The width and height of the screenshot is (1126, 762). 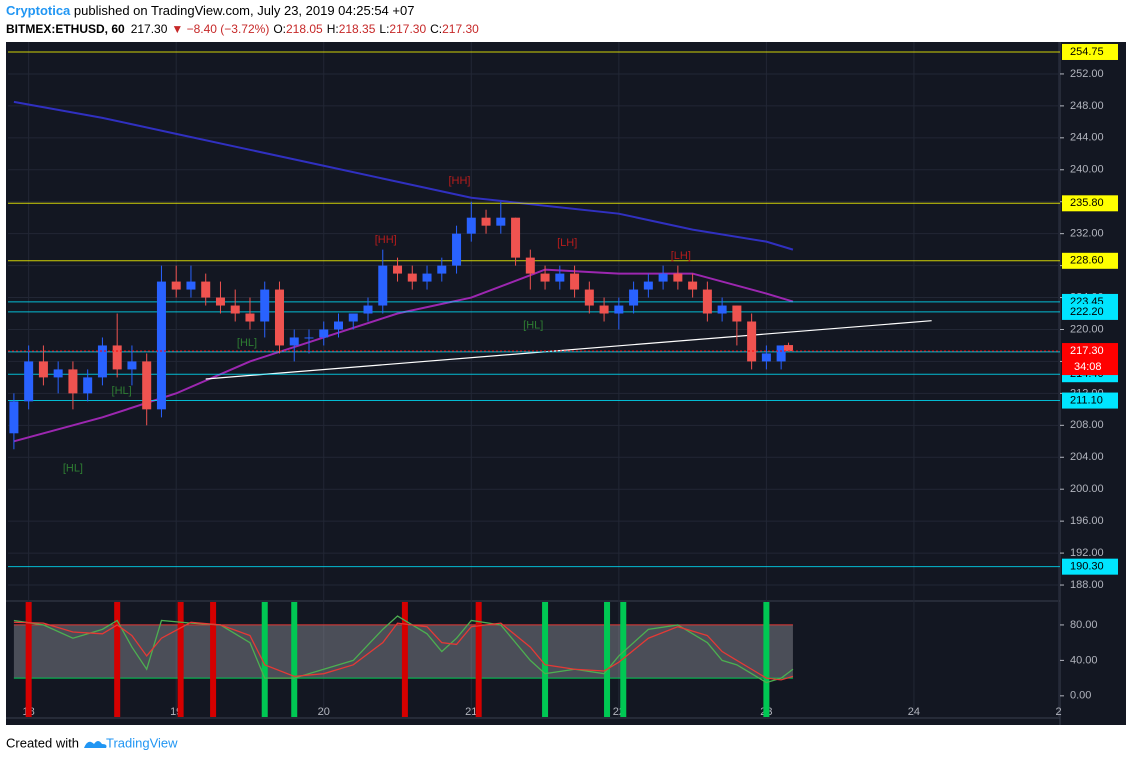 I want to click on countdown: 34:08, so click(x=1088, y=367).